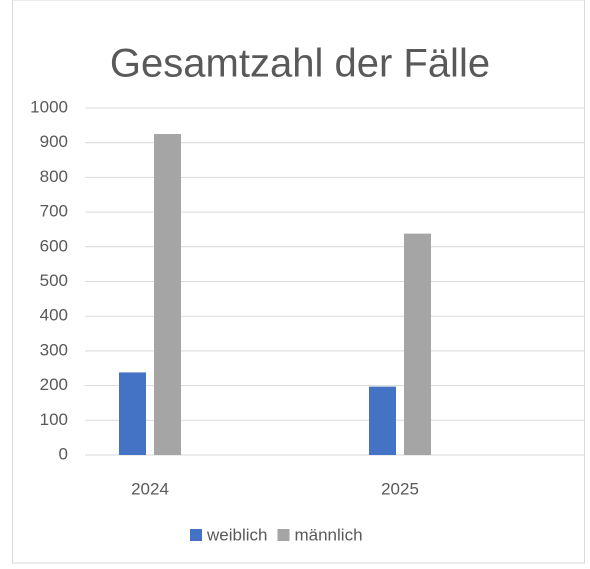 The image size is (590, 569). What do you see at coordinates (54, 211) in the screenshot?
I see `y-tick-label: 700` at bounding box center [54, 211].